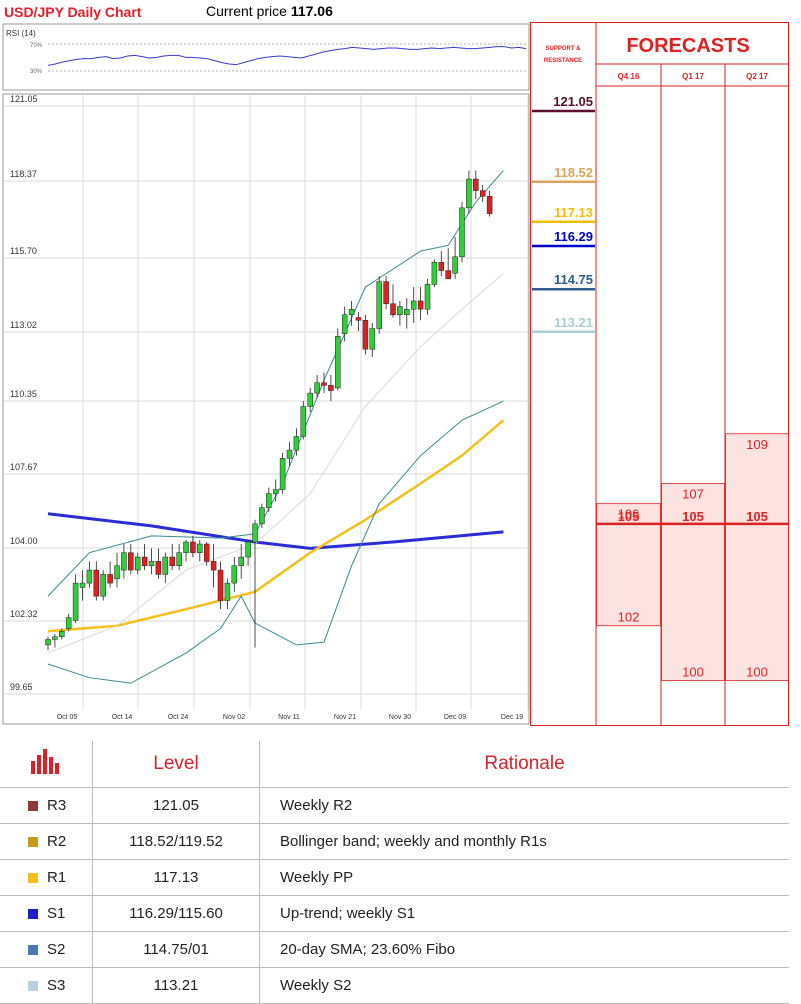 The image size is (801, 1004). What do you see at coordinates (57, 877) in the screenshot?
I see `level-id: R1` at bounding box center [57, 877].